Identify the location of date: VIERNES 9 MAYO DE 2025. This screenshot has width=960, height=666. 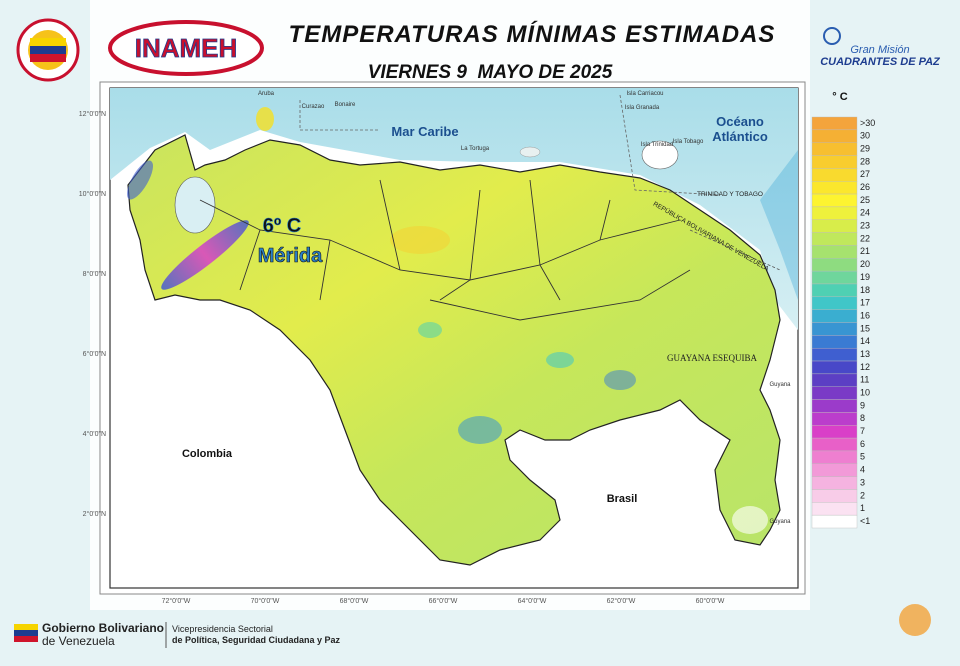
(490, 72).